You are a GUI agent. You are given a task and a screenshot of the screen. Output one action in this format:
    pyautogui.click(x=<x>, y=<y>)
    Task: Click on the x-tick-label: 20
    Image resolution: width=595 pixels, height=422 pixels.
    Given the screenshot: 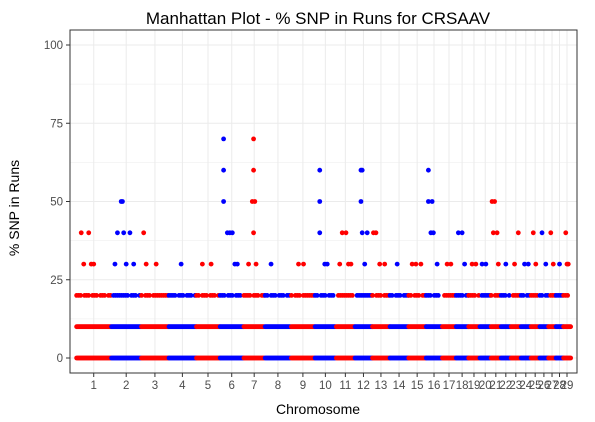 What is the action you would take?
    pyautogui.click(x=485, y=386)
    